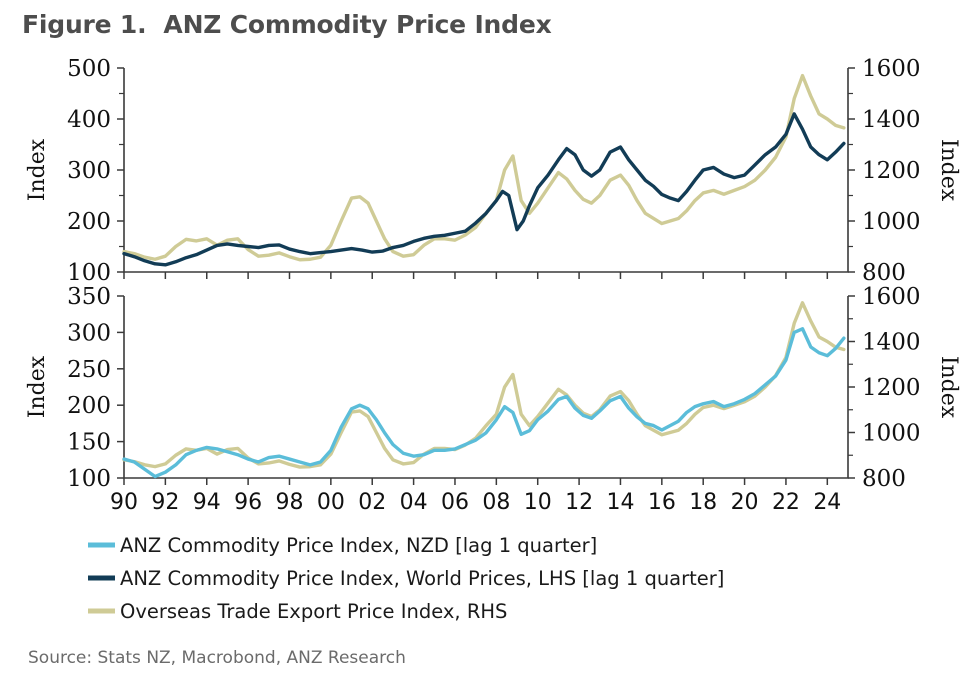 The width and height of the screenshot is (975, 682). Describe the element at coordinates (89, 120) in the screenshot. I see `ytick-label-left-400: 400` at that location.